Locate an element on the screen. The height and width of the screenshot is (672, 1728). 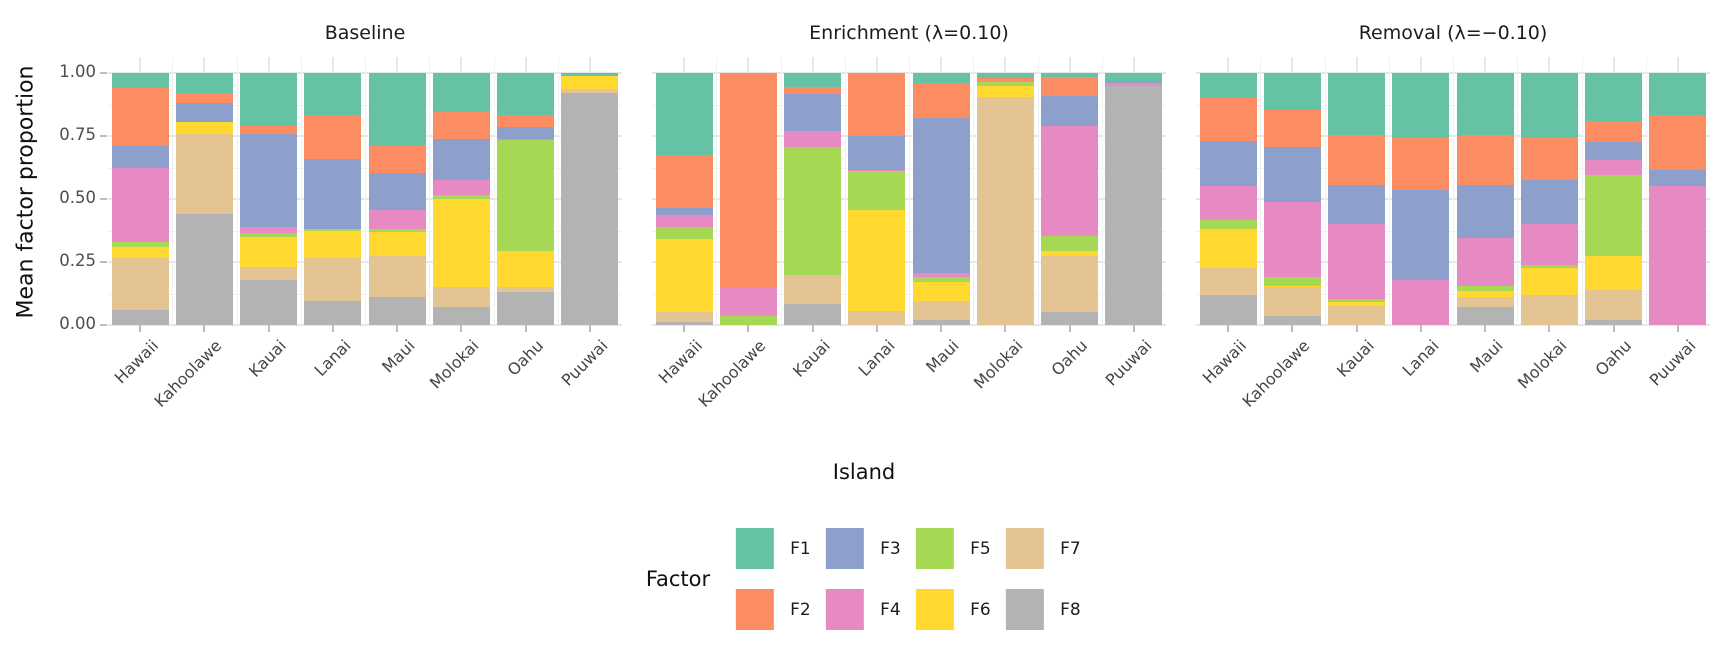
legend-entry-f8: F8 is located at coordinates (1044, 609).